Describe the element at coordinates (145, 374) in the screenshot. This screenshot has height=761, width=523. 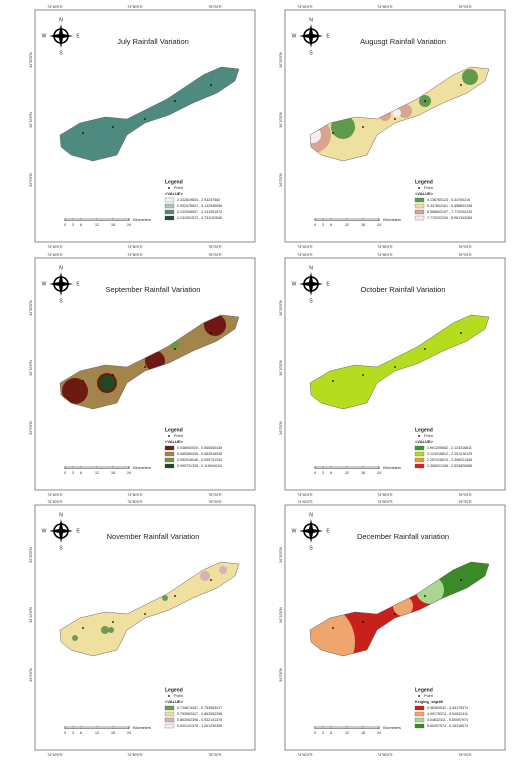
I see `panel-frame` at that location.